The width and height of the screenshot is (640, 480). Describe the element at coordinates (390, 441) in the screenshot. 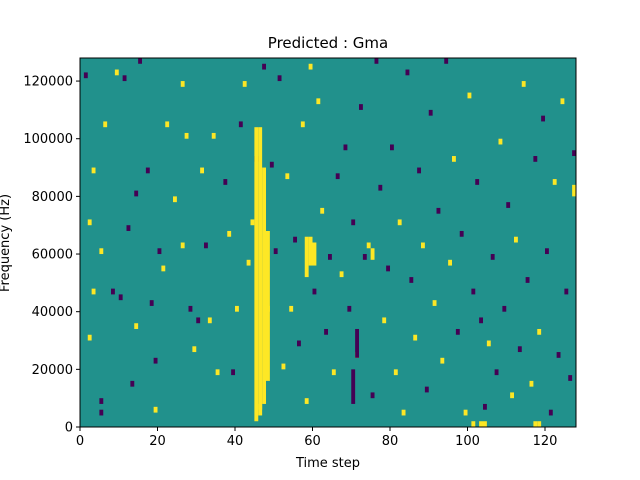

I see `x-tick-label: 80` at that location.